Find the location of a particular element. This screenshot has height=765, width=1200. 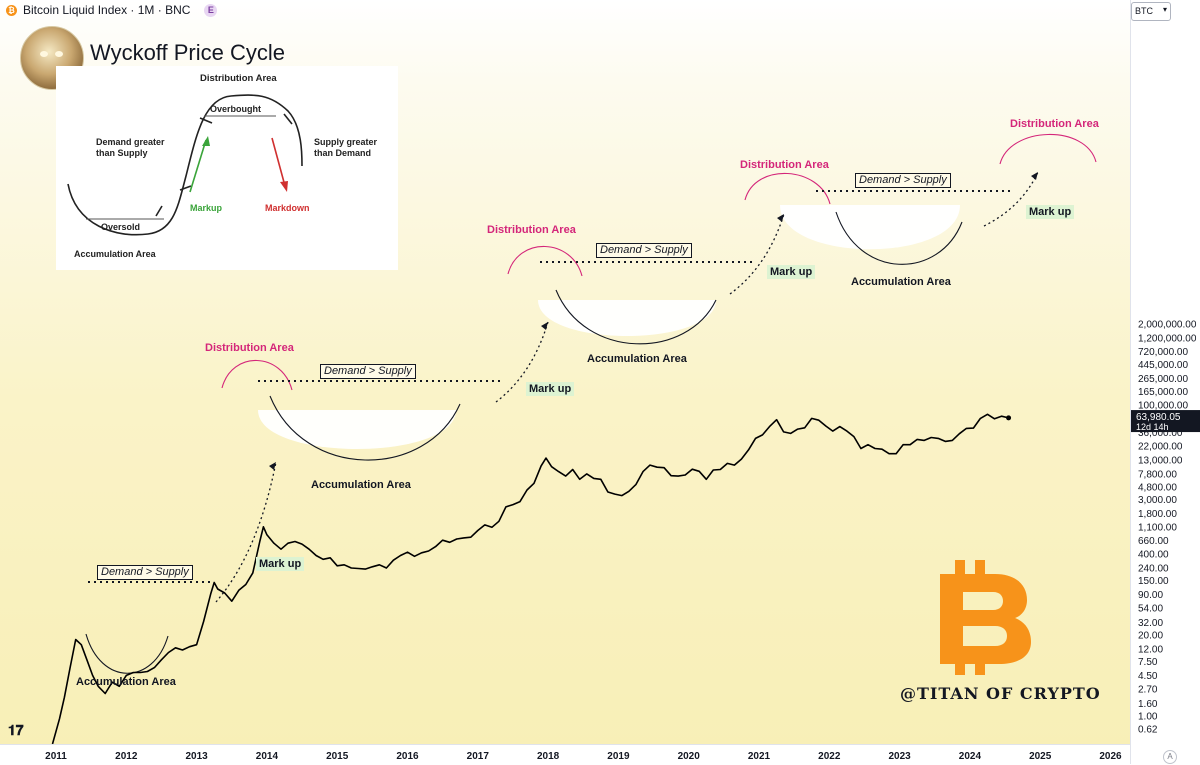

auto-scale-button: A is located at coordinates (1170, 757).